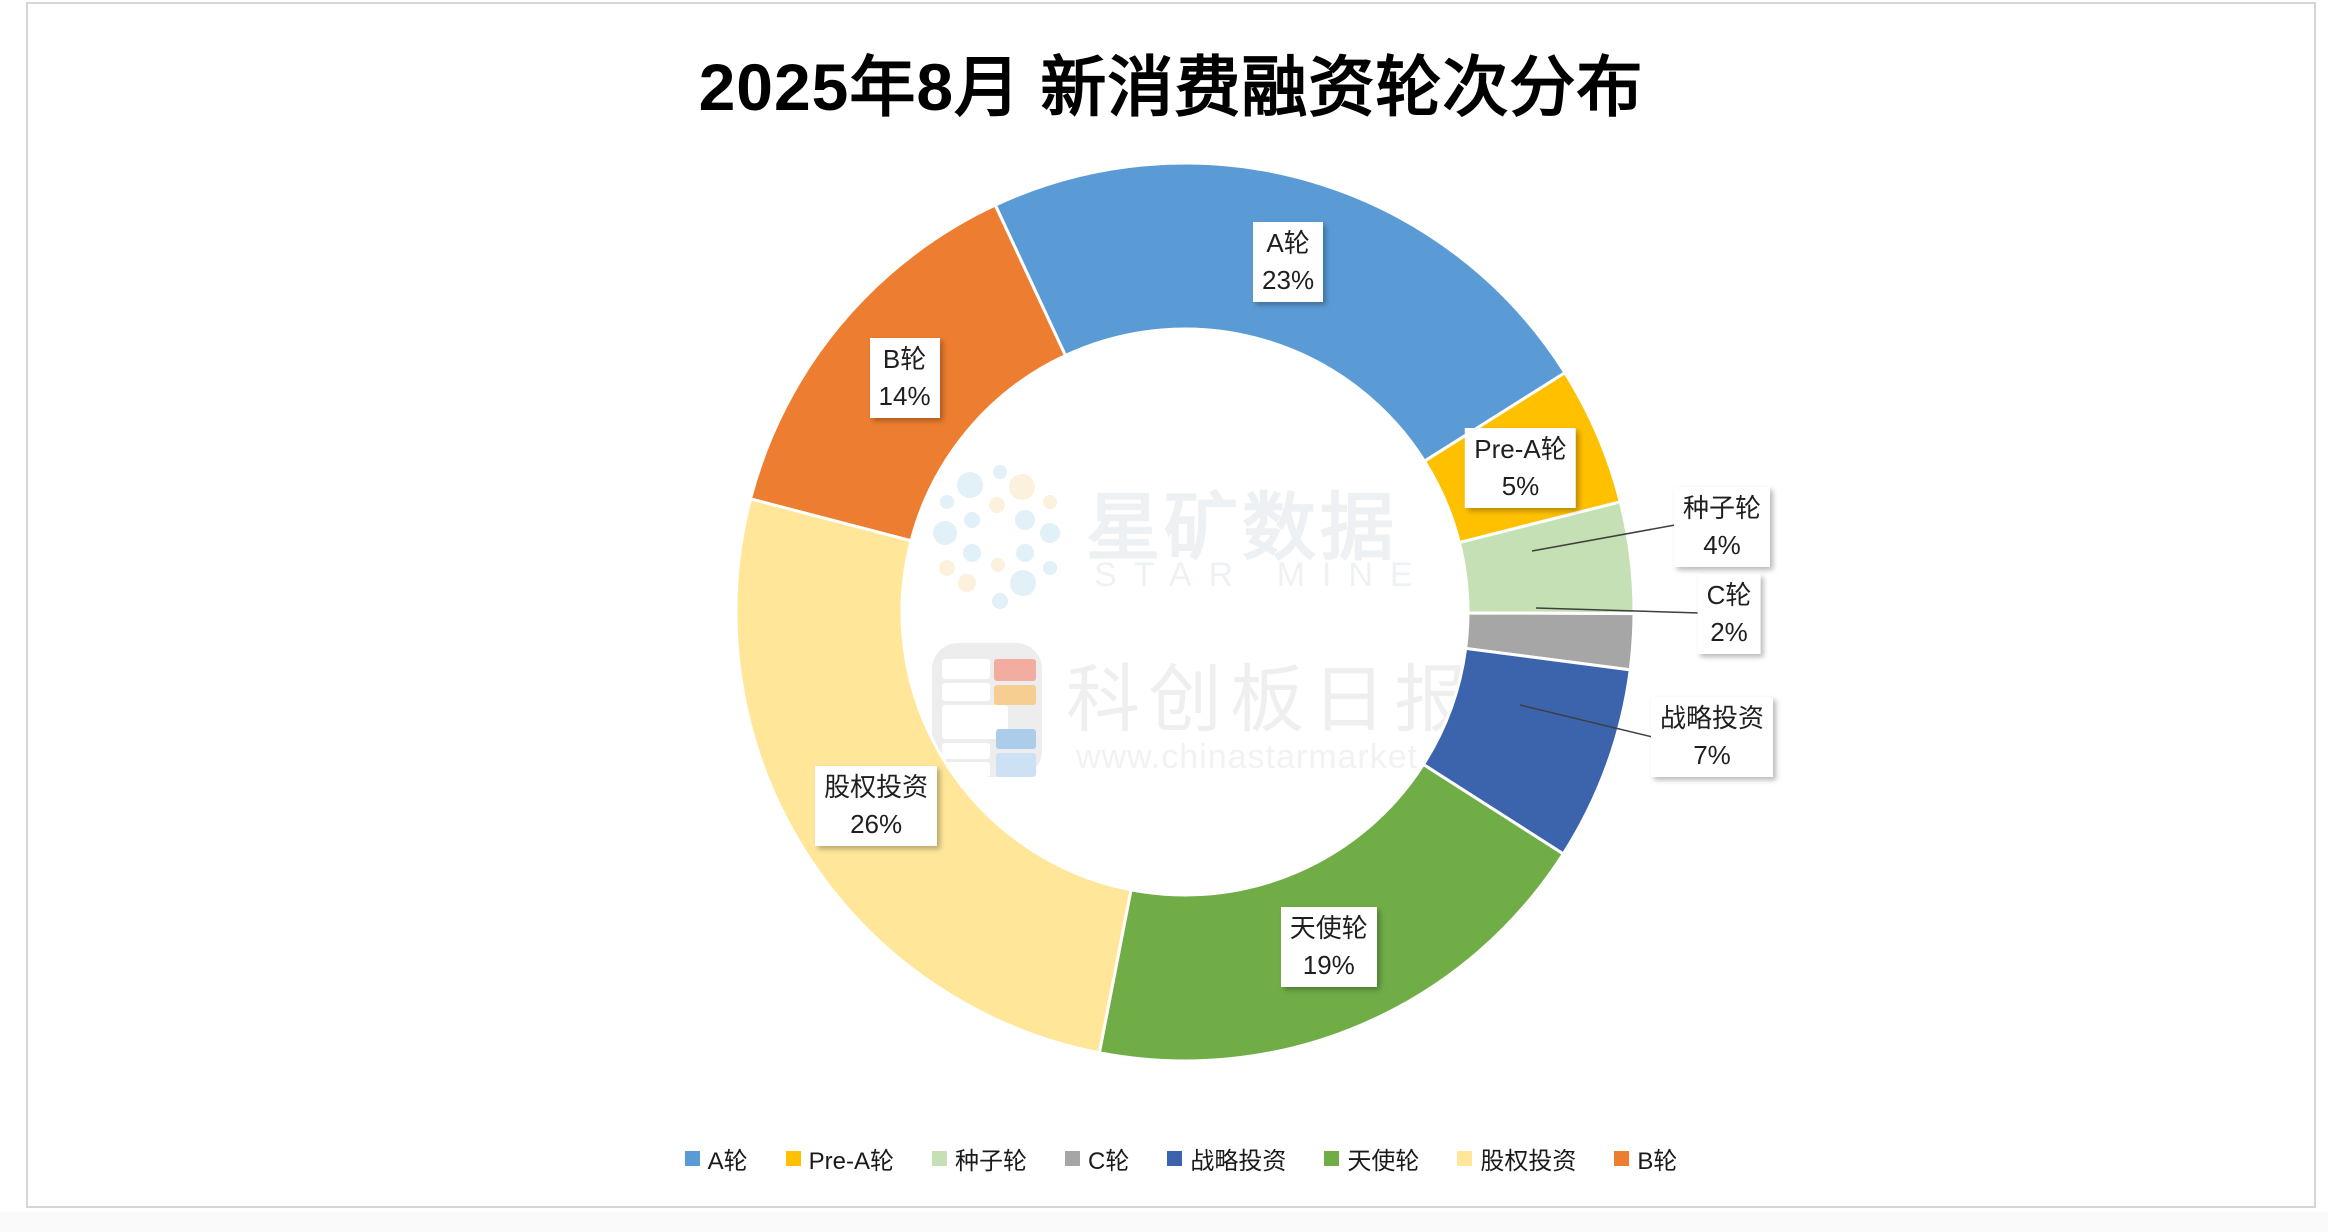 Image resolution: width=2328 pixels, height=1232 pixels. Describe the element at coordinates (727, 1161) in the screenshot. I see `legend-label: A轮` at that location.